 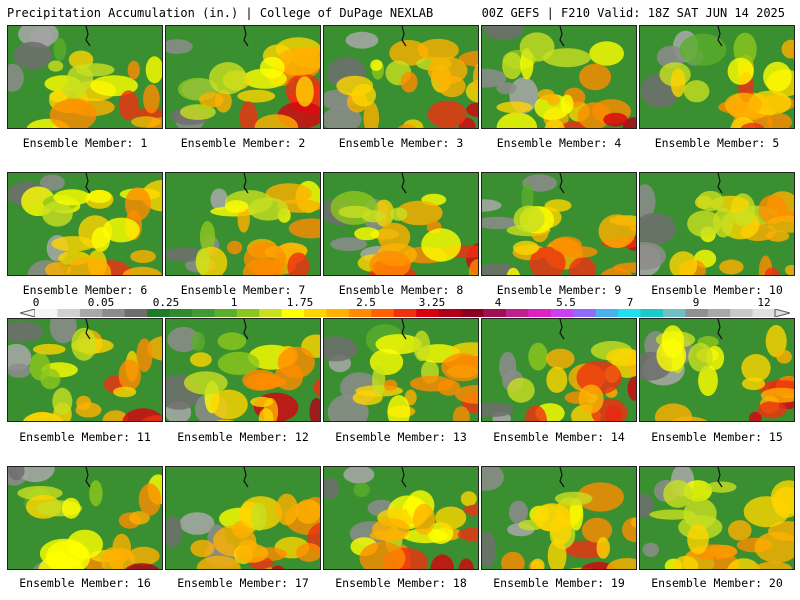 I want to click on colorbar-label: 0.05, so click(x=101, y=302).